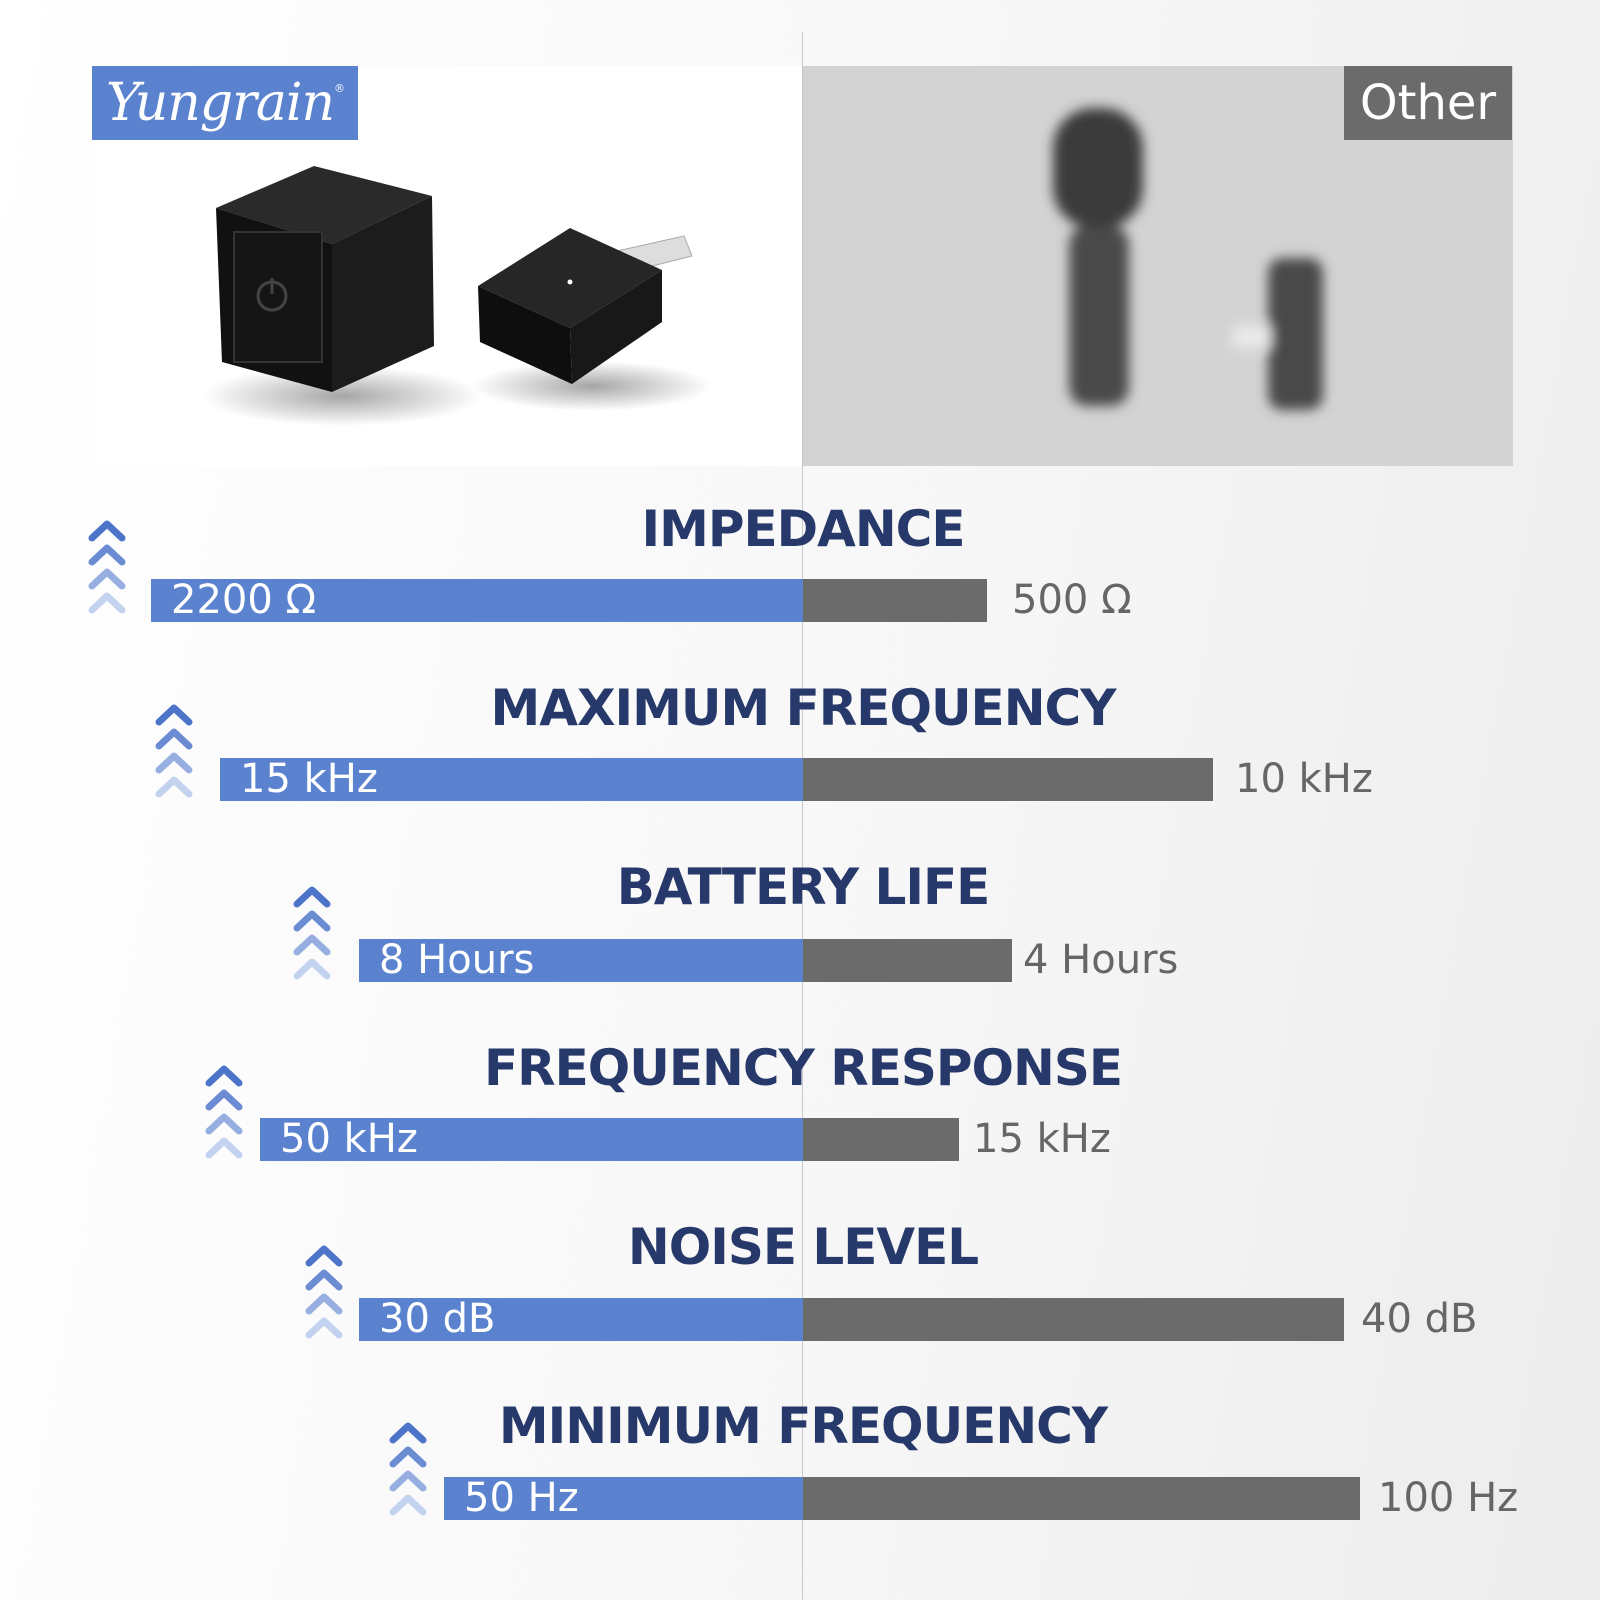 The width and height of the screenshot is (1600, 1600). I want to click on yungrain-bar: 30 dB, so click(581, 1319).